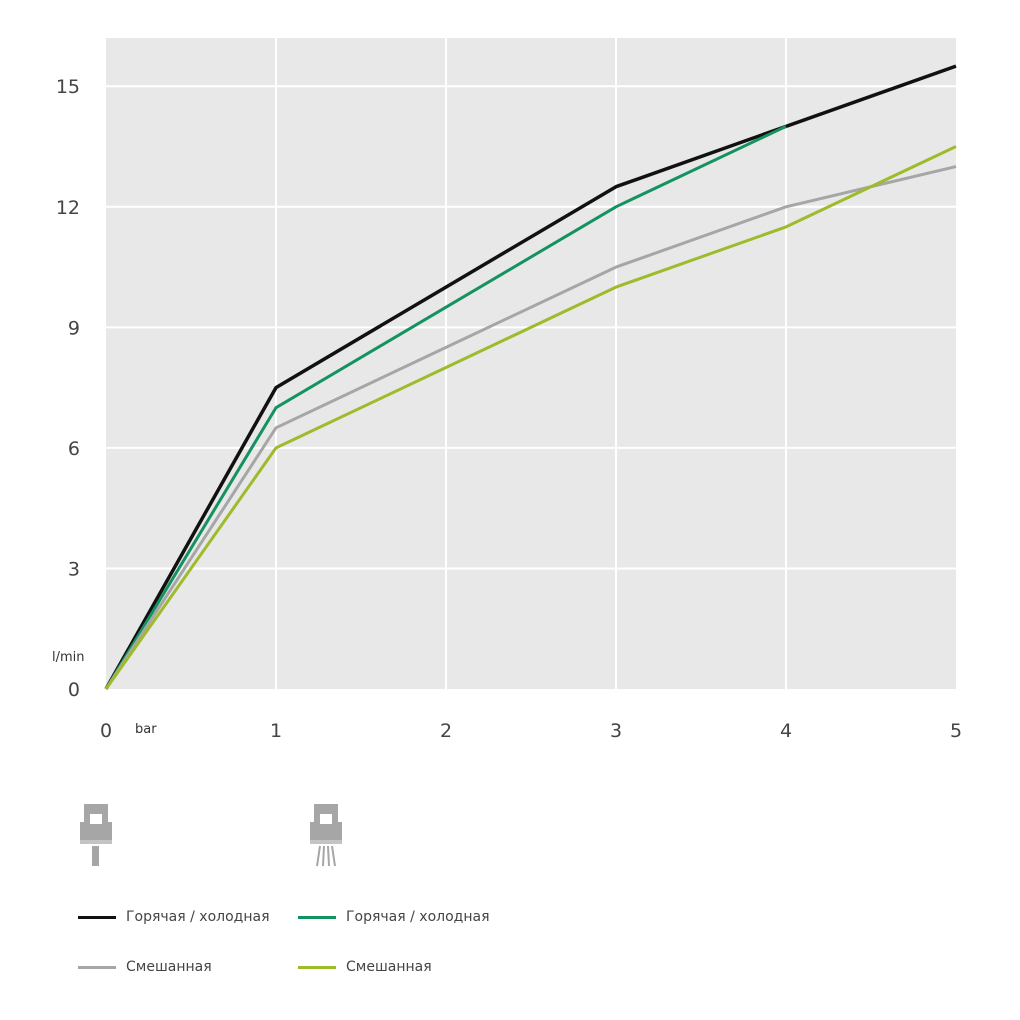 This screenshot has height=1020, width=1020. Describe the element at coordinates (106, 731) in the screenshot. I see `x-tick-label: 0` at that location.